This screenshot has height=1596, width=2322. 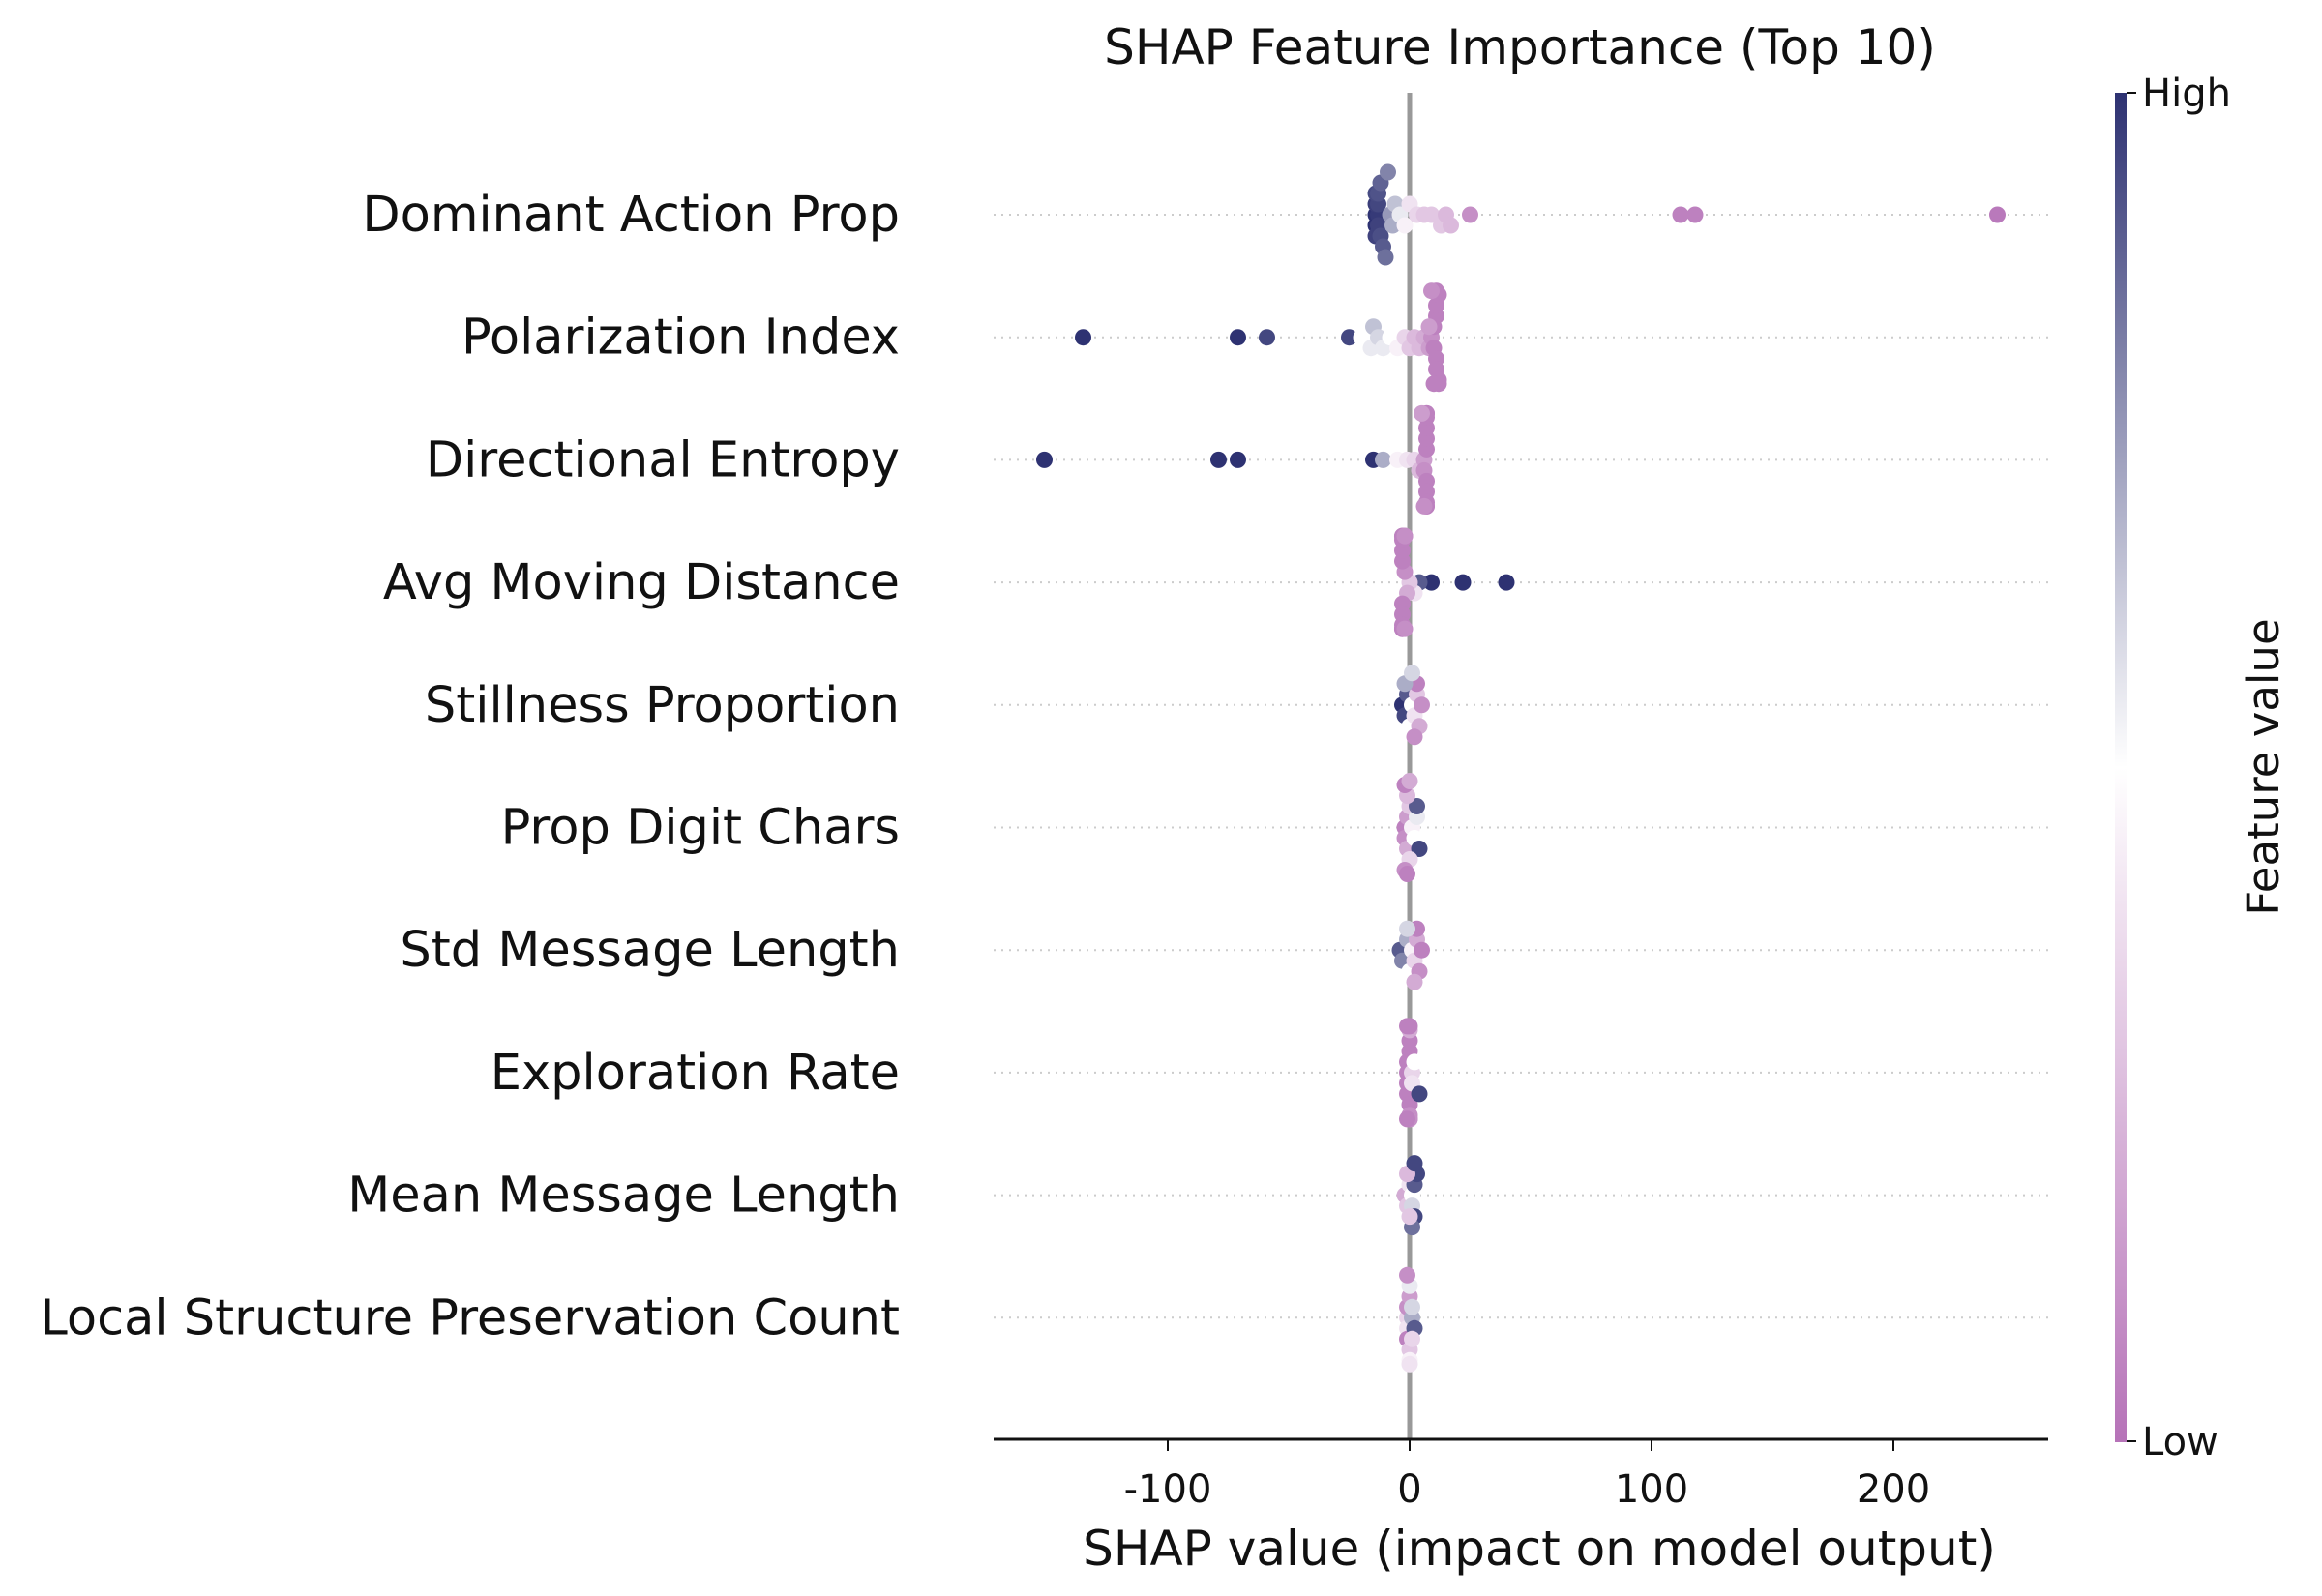 What do you see at coordinates (663, 459) in the screenshot?
I see `feature-label: Directional Entropy` at bounding box center [663, 459].